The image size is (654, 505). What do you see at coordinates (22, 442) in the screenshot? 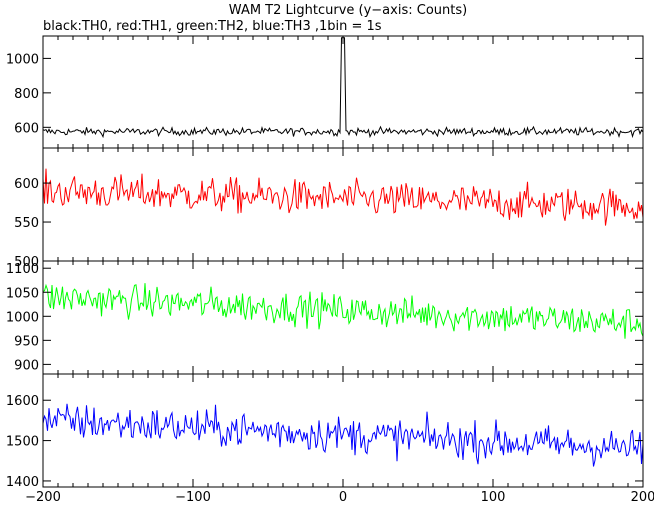
I see `y-tick-label: 1500` at bounding box center [22, 442].